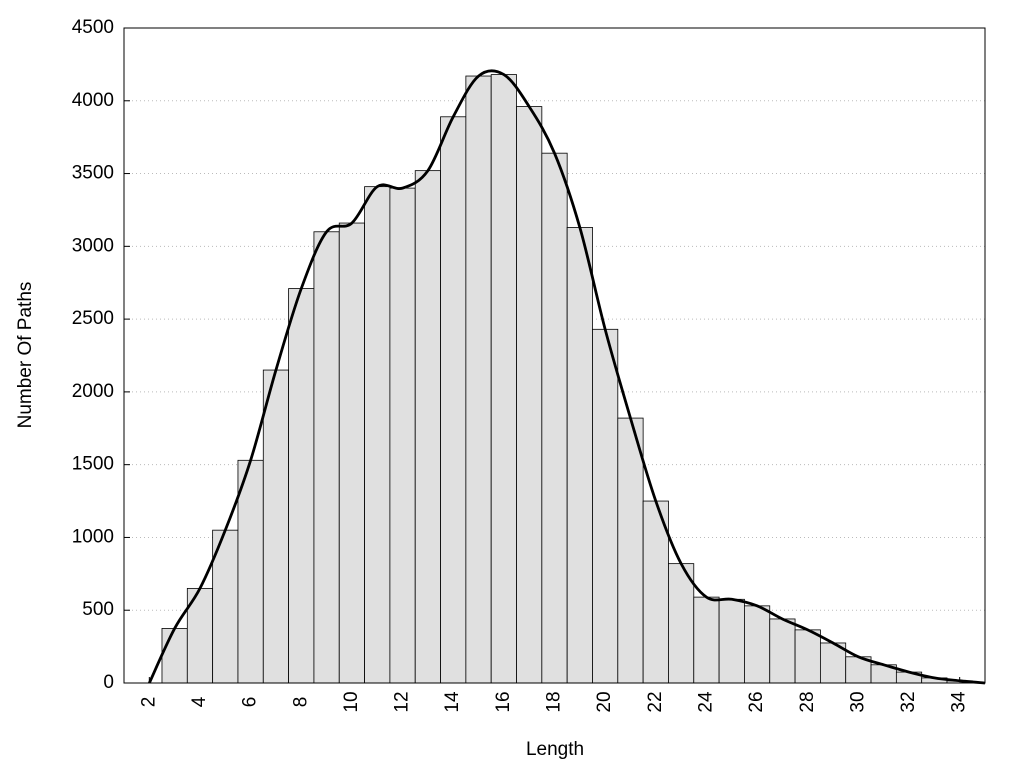  What do you see at coordinates (705, 702) in the screenshot?
I see `x-tick-label: 24` at bounding box center [705, 702].